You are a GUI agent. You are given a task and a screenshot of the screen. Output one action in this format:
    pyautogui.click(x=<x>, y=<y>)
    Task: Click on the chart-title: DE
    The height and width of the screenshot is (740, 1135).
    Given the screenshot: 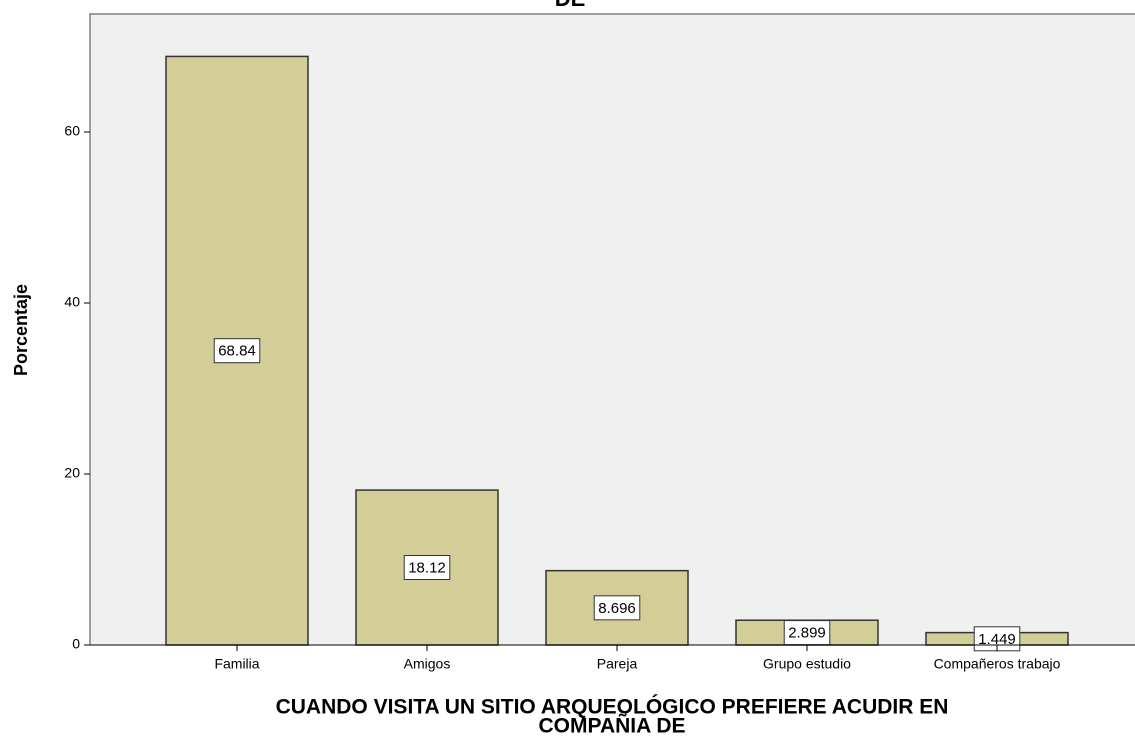 What is the action you would take?
    pyautogui.click(x=570, y=5)
    